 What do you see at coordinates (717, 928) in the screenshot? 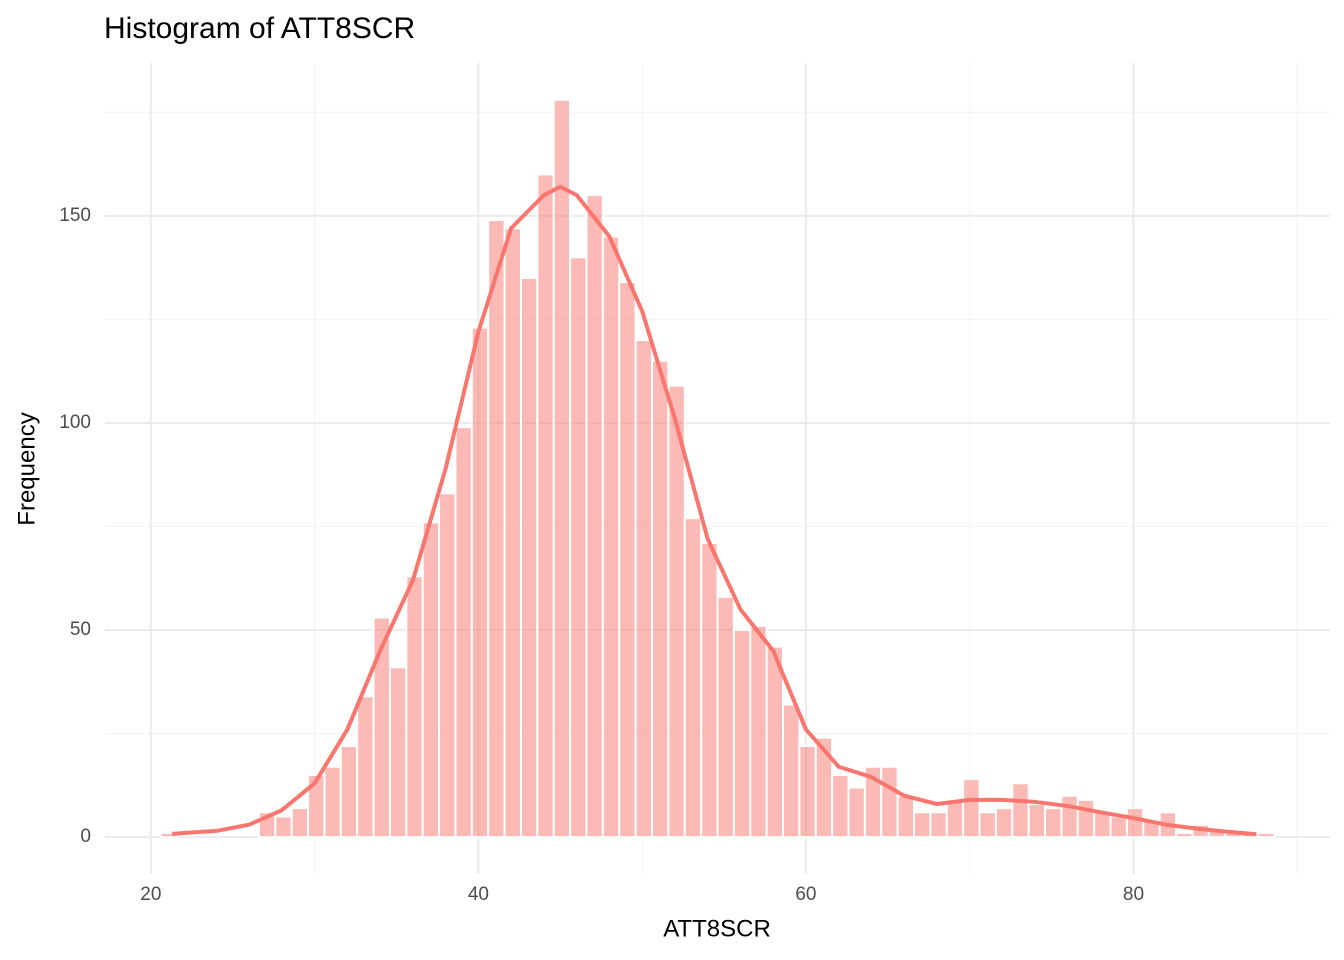
I see `x-axis-label: ATT8SCR` at bounding box center [717, 928].